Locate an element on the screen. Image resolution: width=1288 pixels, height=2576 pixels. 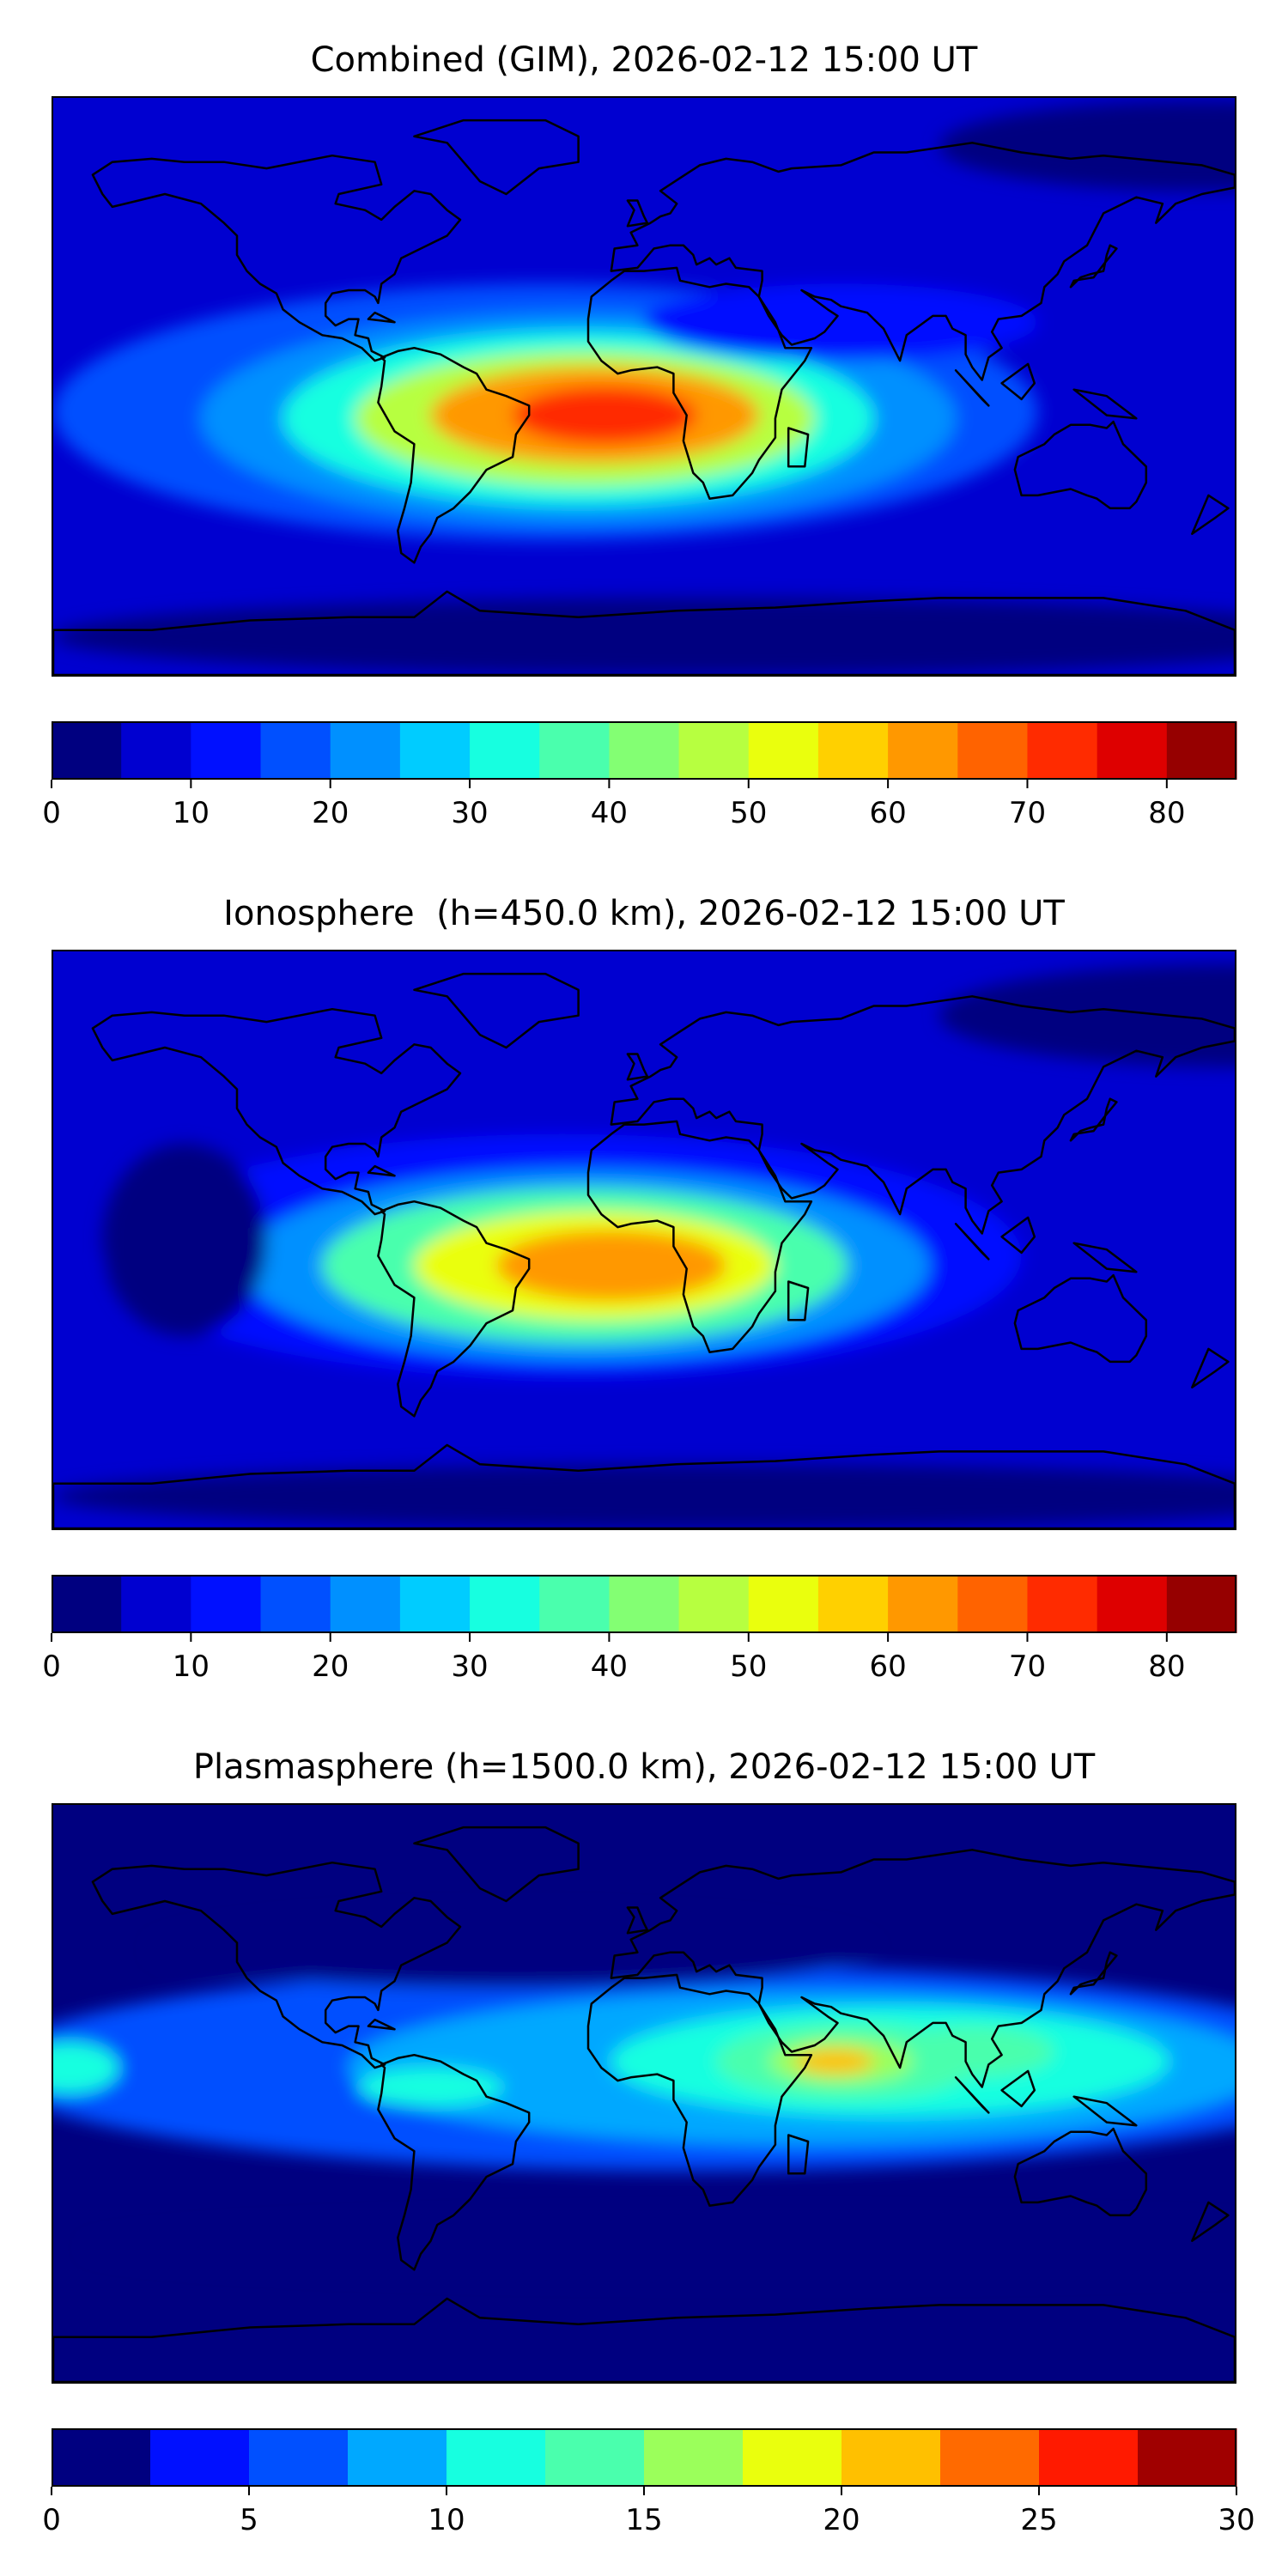
colorbar-ionosphere: 0 10 20 30 40 50 60 70 80 is located at coordinates (640, 1630).